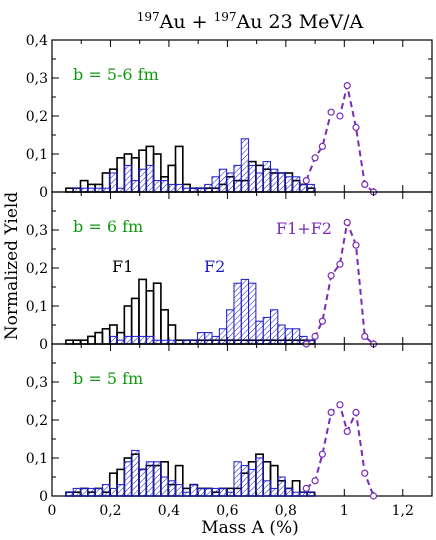  I want to click on x-tick-label: 1,2, so click(403, 511).